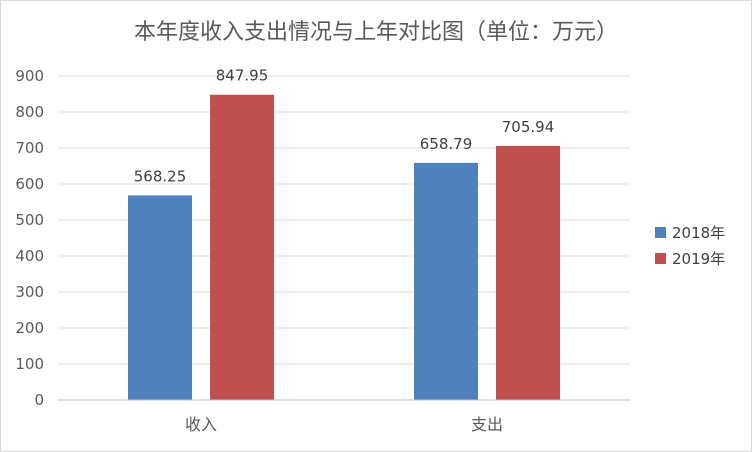 Image resolution: width=752 pixels, height=452 pixels. What do you see at coordinates (29, 364) in the screenshot?
I see `y-tick-label: 100` at bounding box center [29, 364].